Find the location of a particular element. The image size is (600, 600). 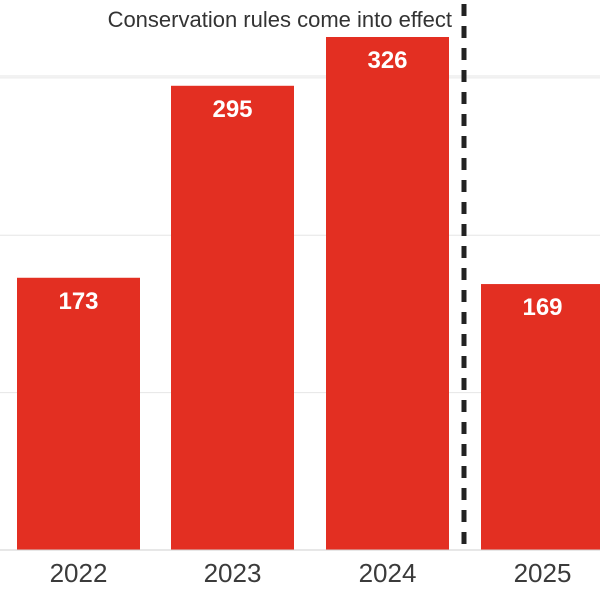

value-label-2023: 295 is located at coordinates (232, 109).